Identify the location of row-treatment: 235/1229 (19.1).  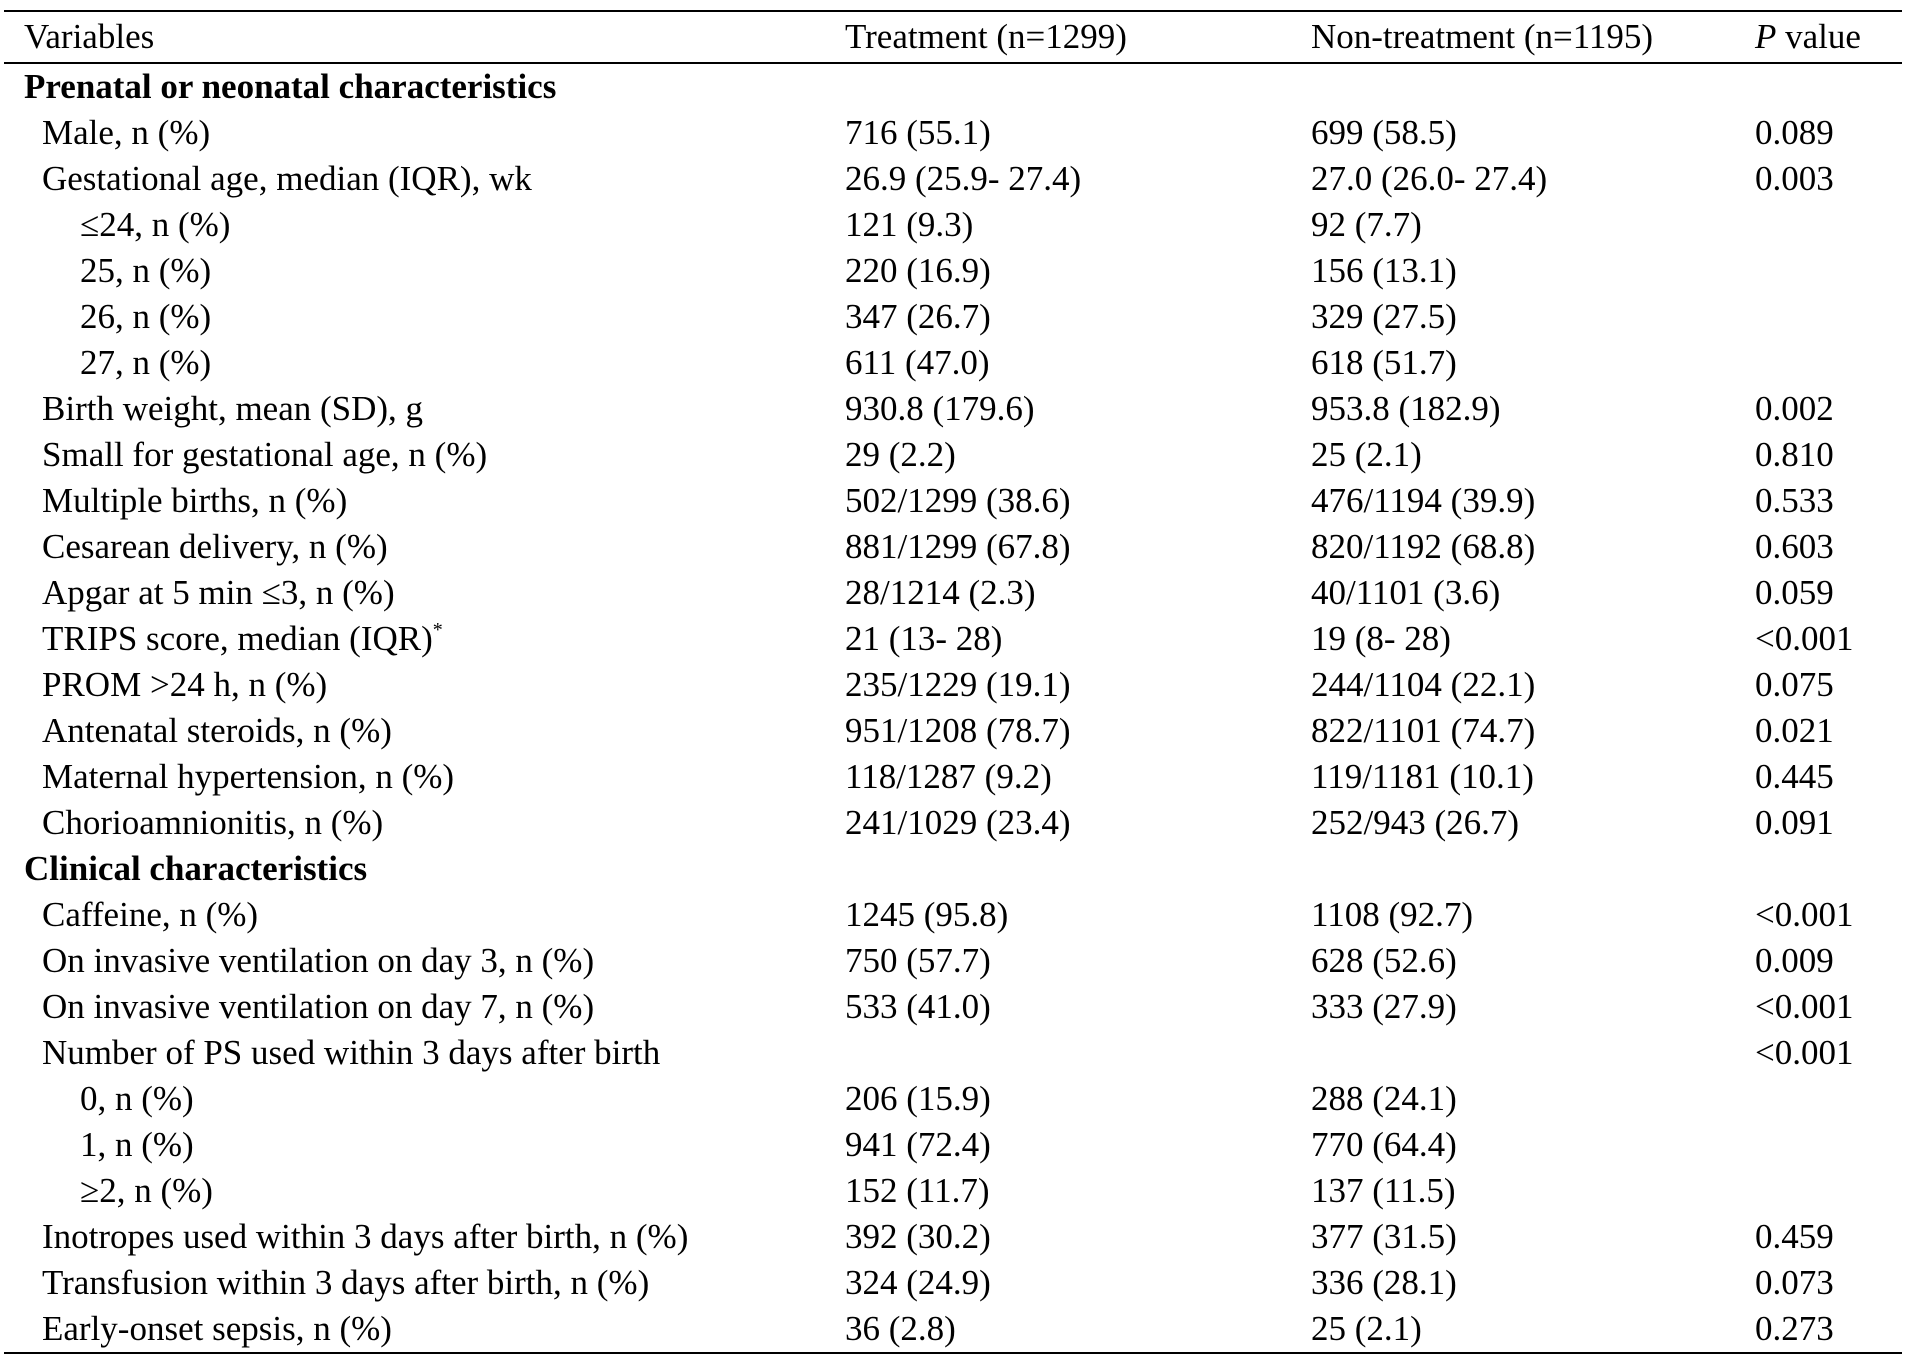
(958, 684).